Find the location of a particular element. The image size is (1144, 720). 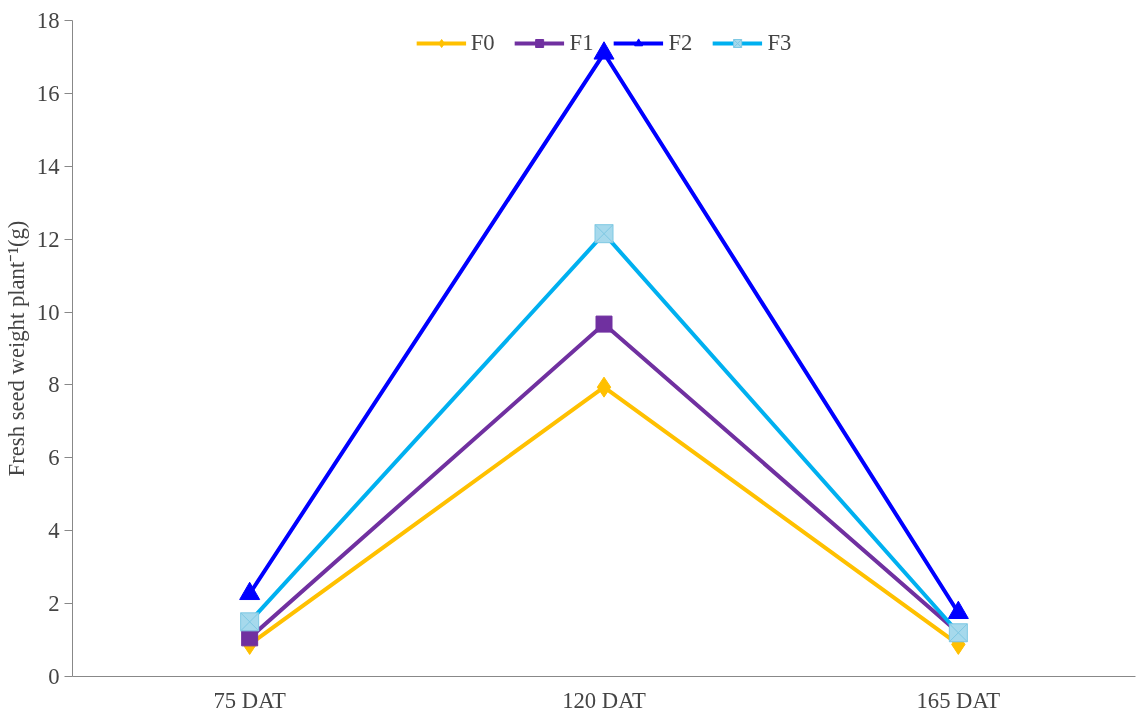

y-tick-label: 12 is located at coordinates (48, 239).